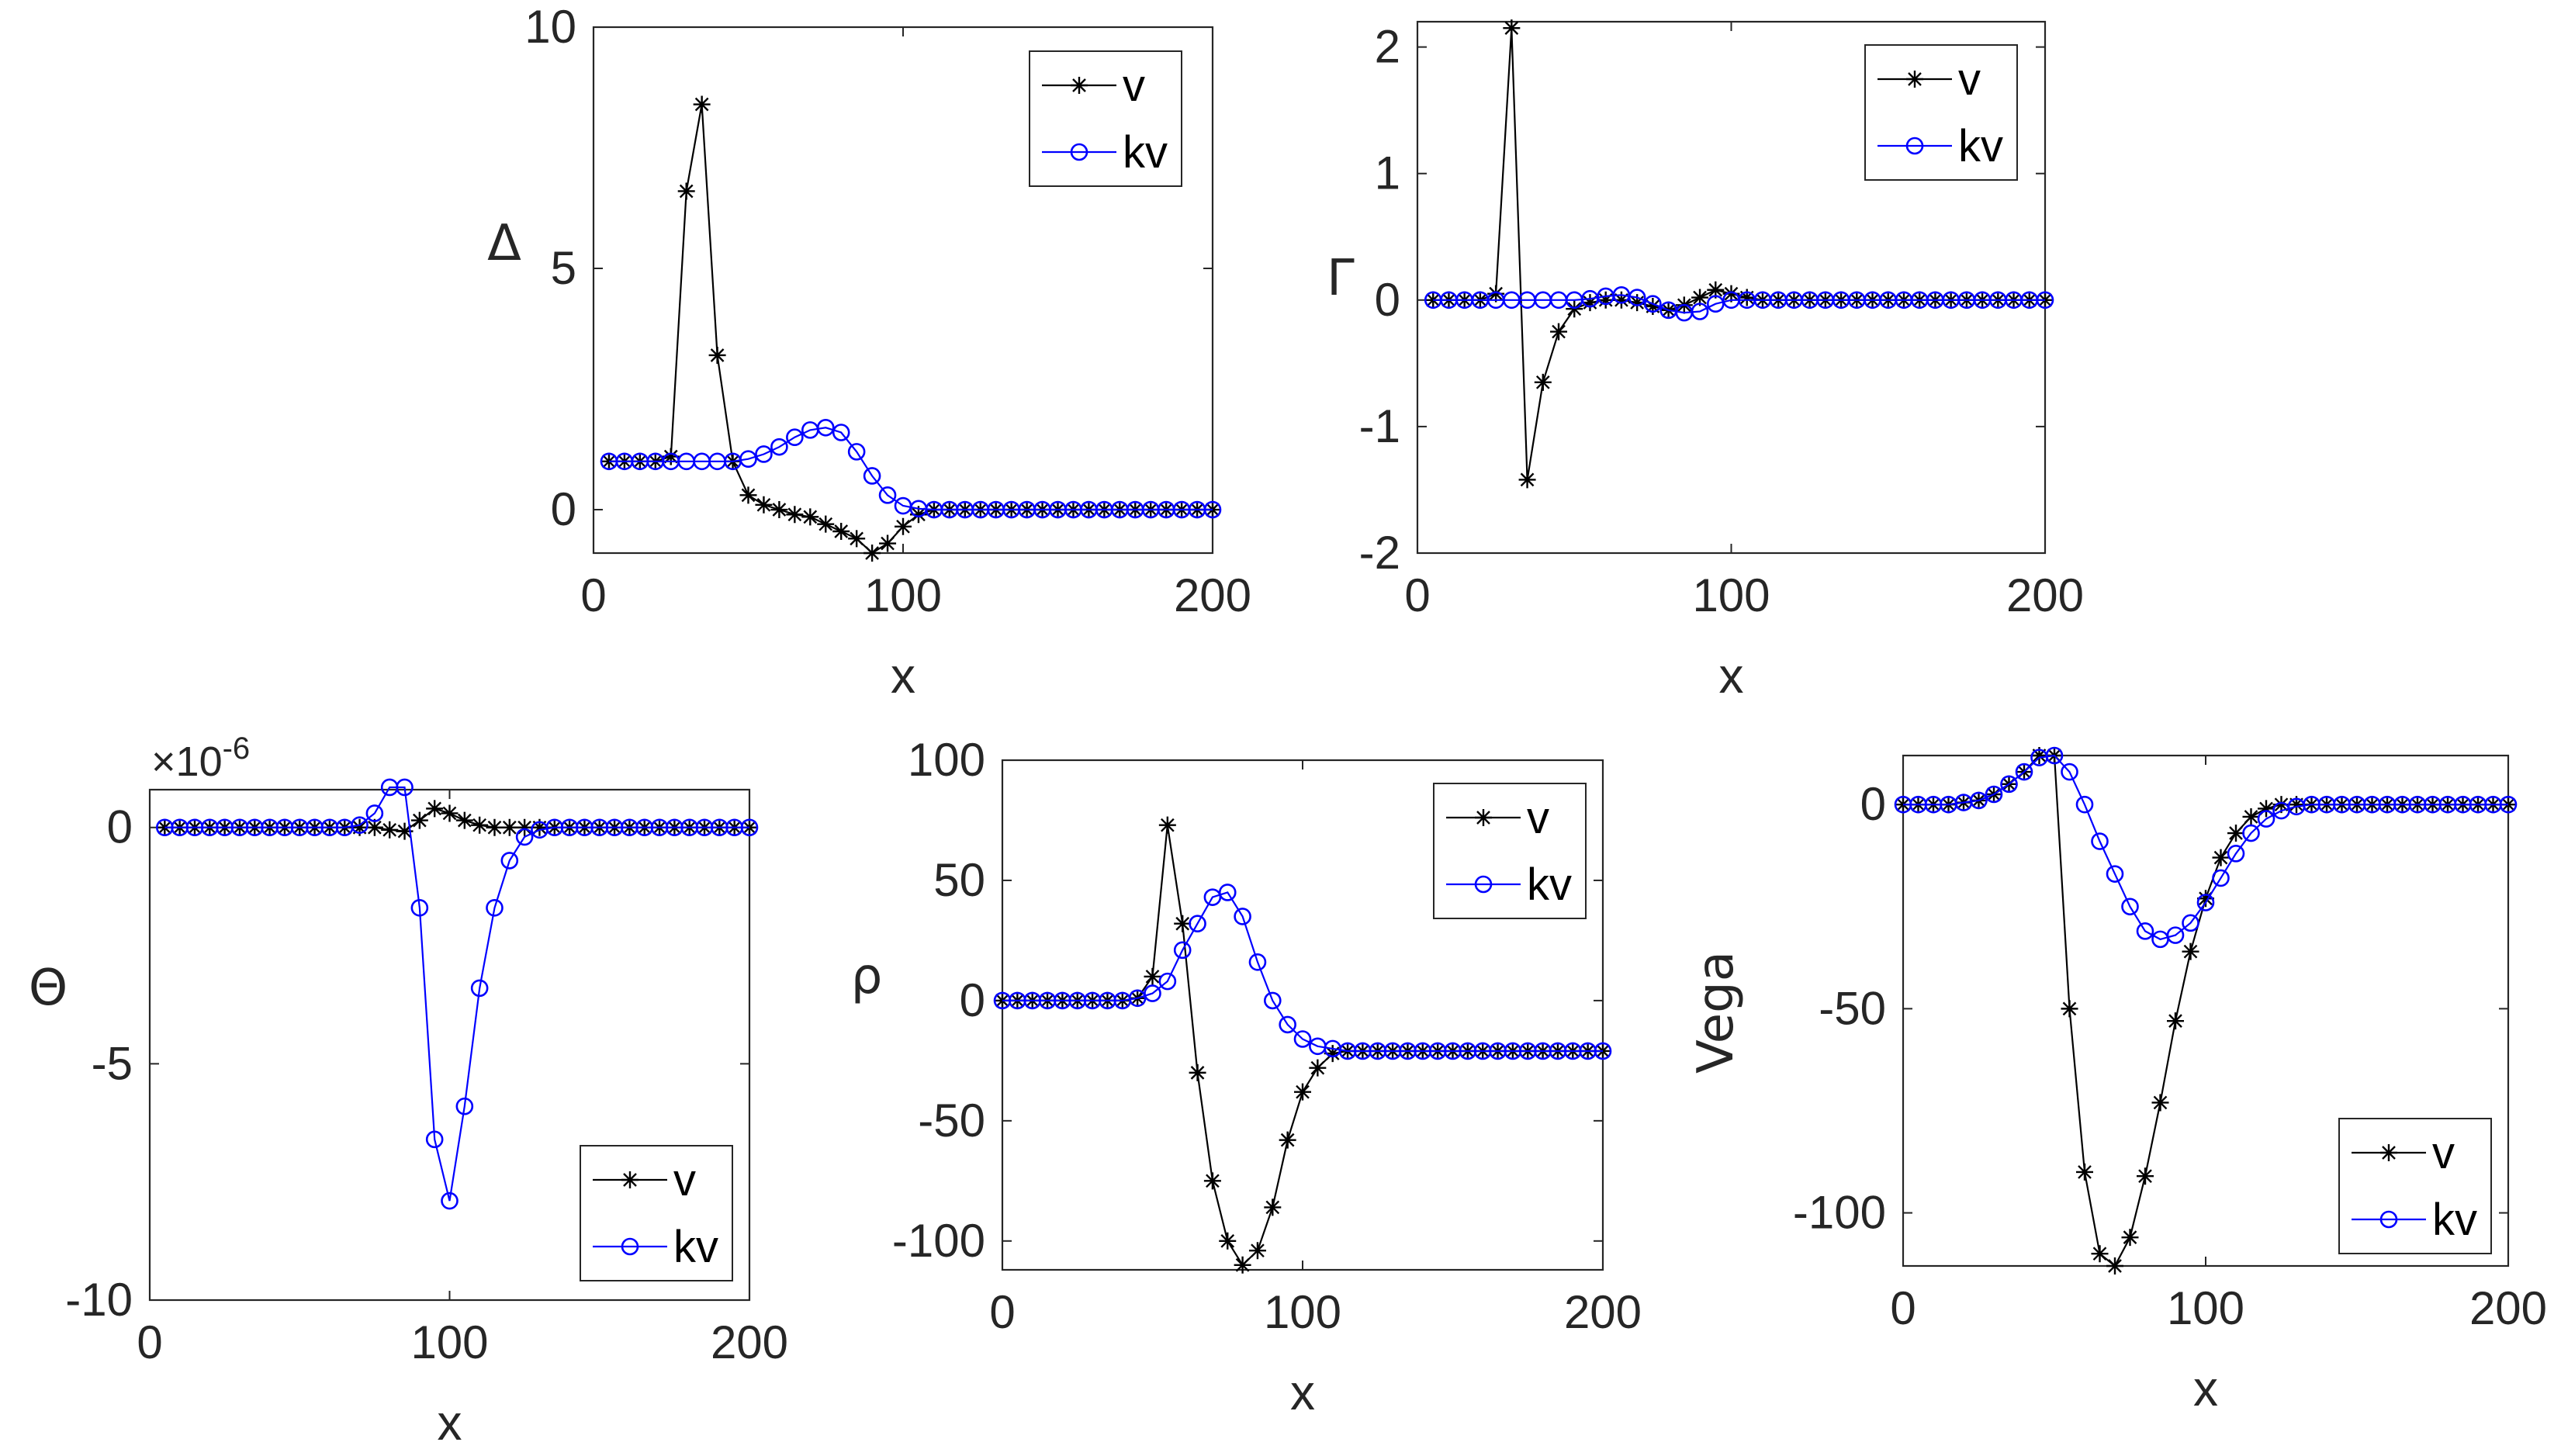 The image size is (2561, 1456). Describe the element at coordinates (1379, 553) in the screenshot. I see `y-tick-label: -2` at that location.